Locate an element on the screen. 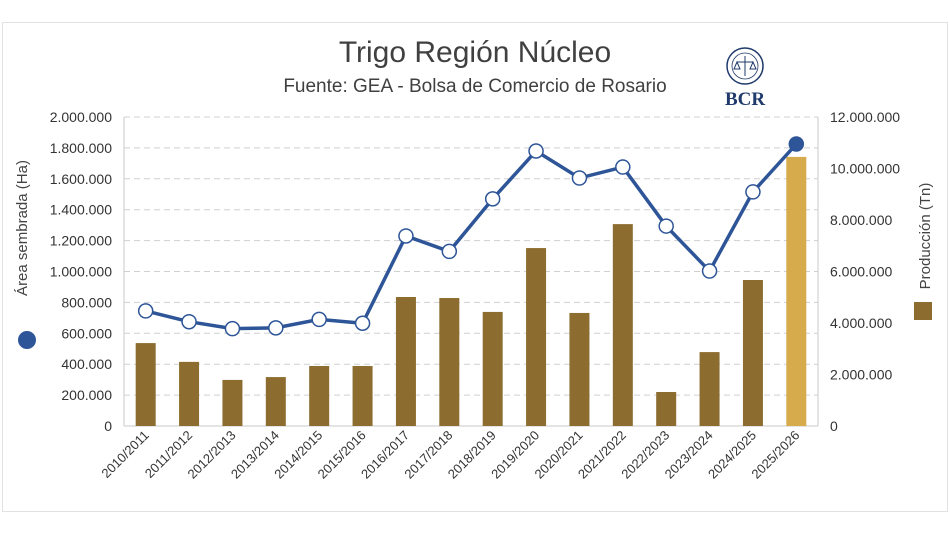 The width and height of the screenshot is (950, 535). left-tick-label: 2.000.000 is located at coordinates (81, 117).